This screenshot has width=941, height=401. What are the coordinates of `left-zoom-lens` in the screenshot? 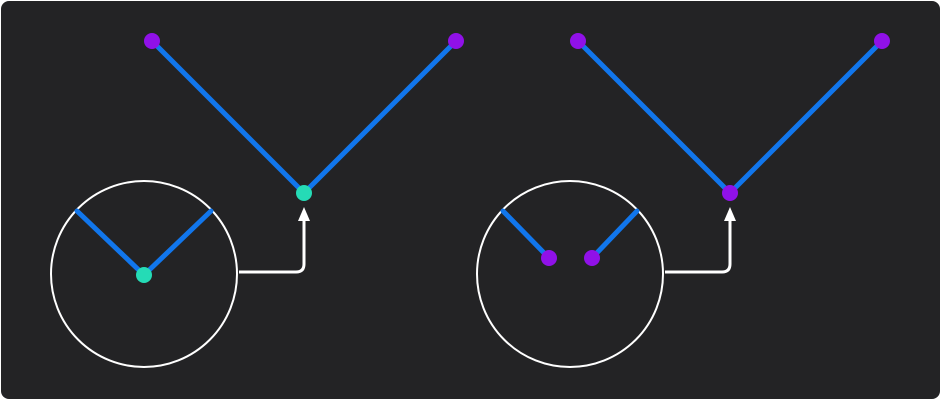 It's located at (144, 274).